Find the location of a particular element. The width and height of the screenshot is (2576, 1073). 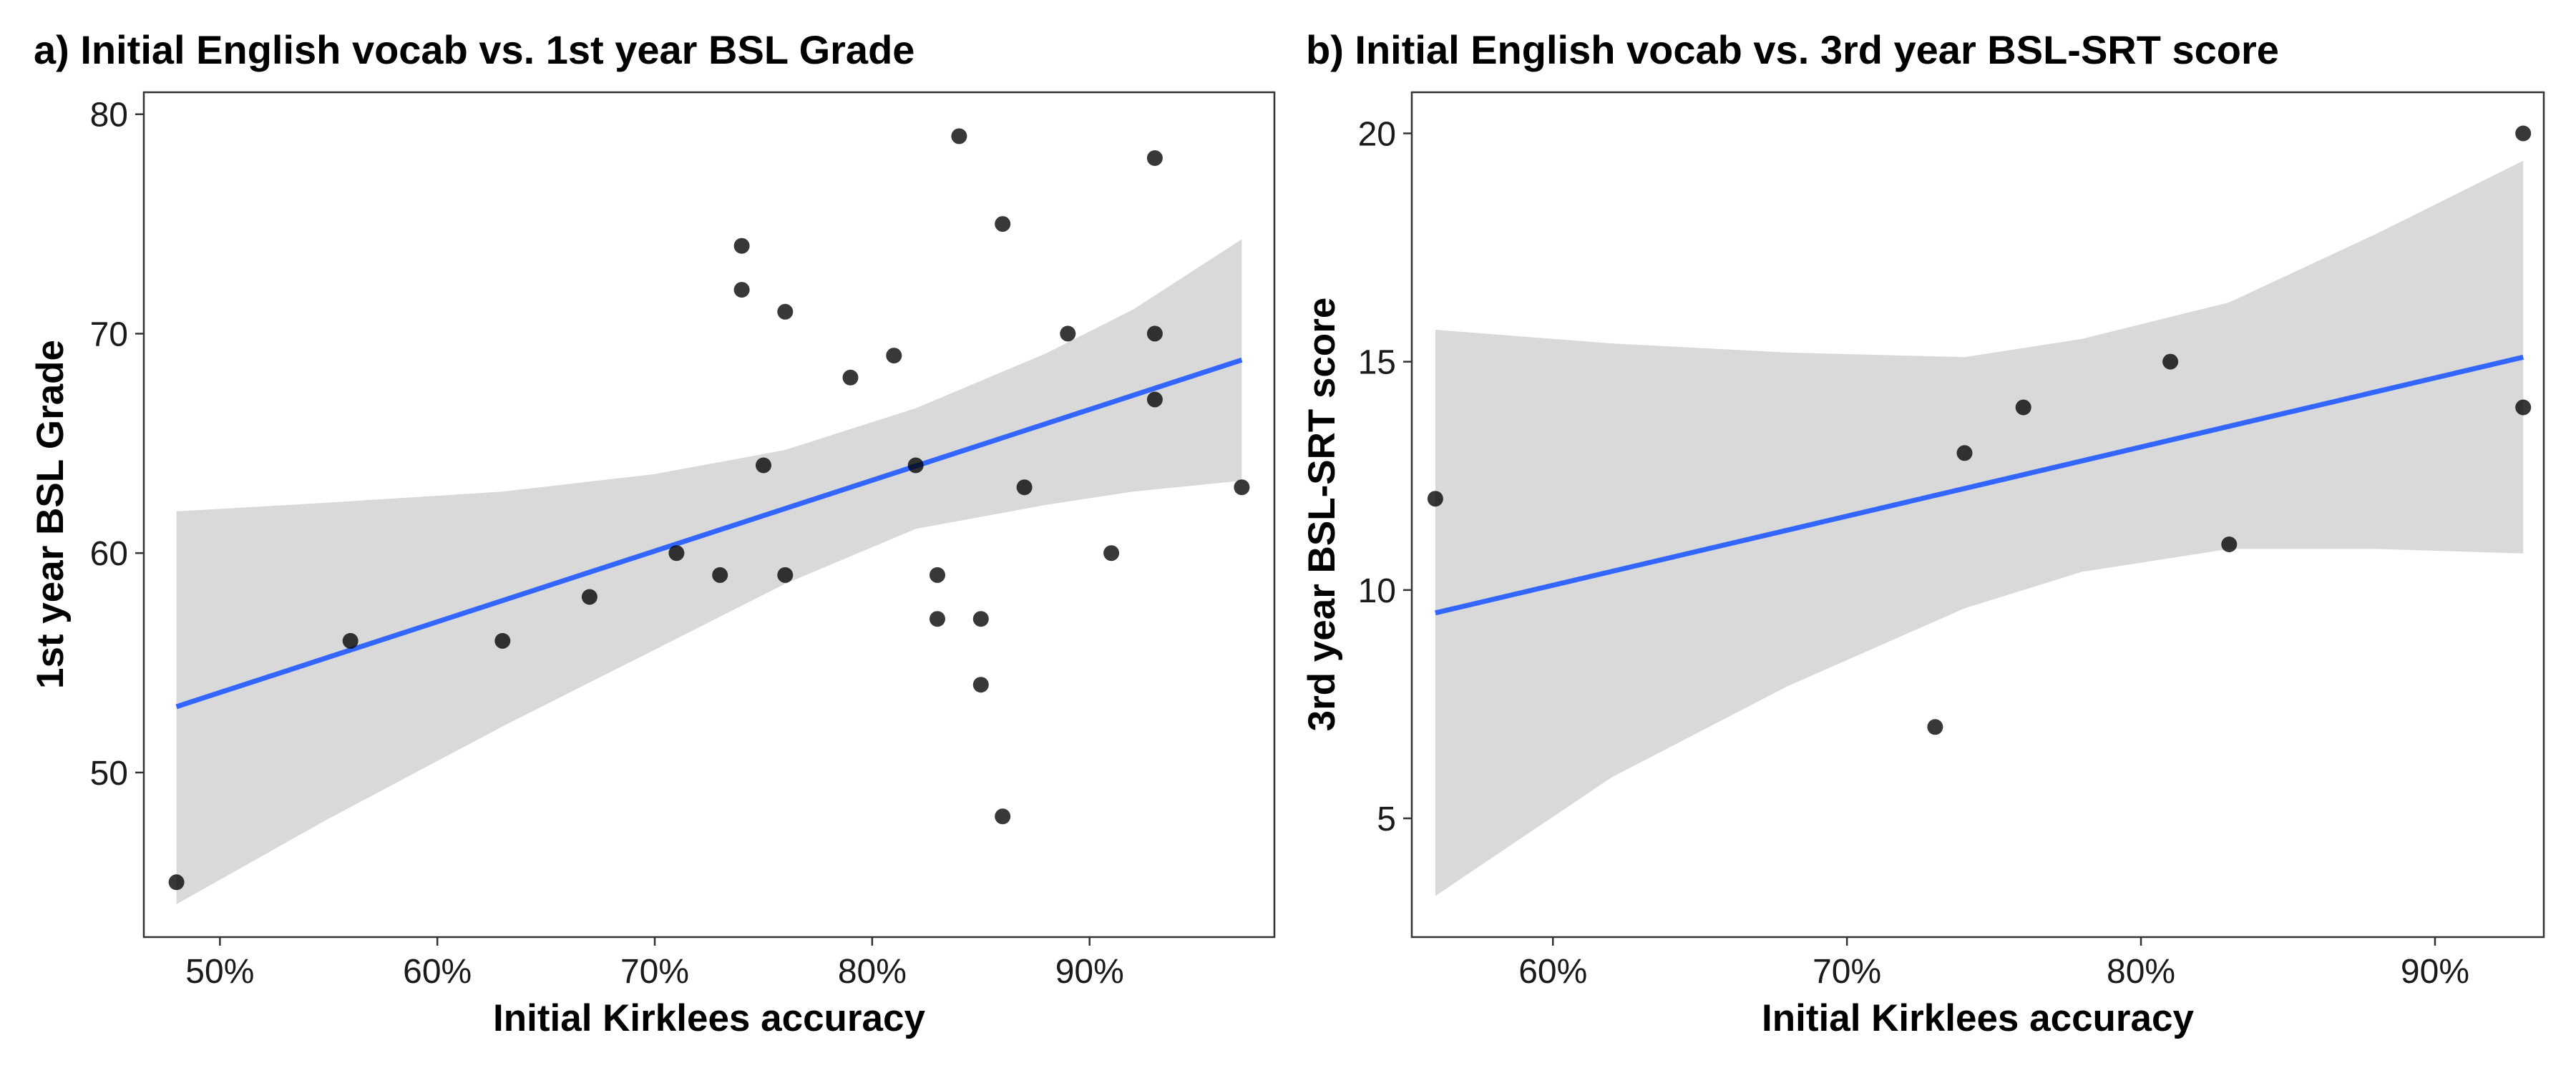

y-tick-label: 70 is located at coordinates (109, 334).